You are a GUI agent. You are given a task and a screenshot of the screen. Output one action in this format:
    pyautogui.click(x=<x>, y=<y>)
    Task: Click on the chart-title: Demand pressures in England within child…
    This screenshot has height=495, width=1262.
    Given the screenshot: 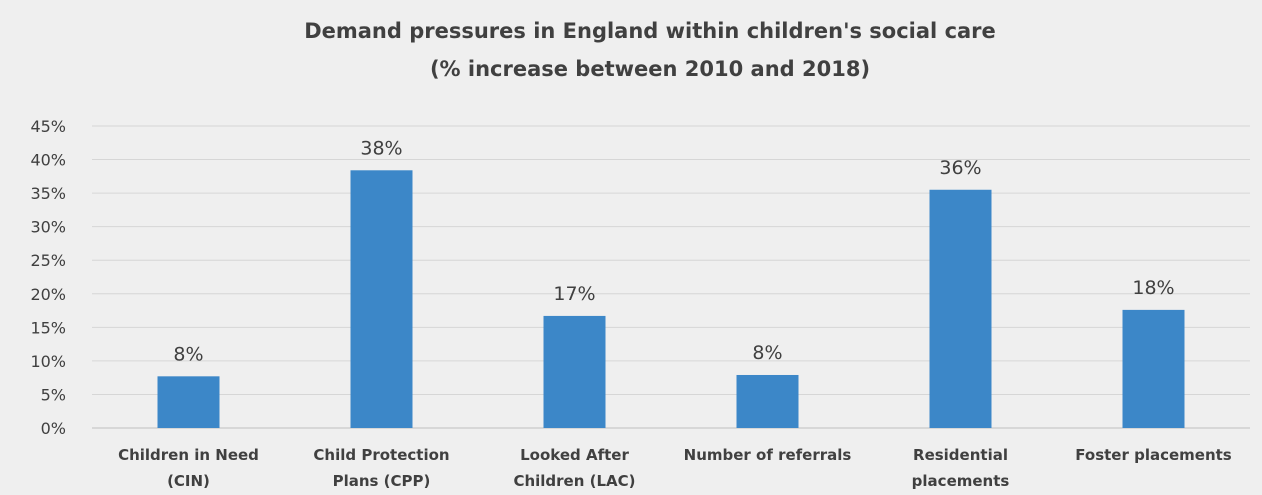 What is the action you would take?
    pyautogui.click(x=650, y=31)
    